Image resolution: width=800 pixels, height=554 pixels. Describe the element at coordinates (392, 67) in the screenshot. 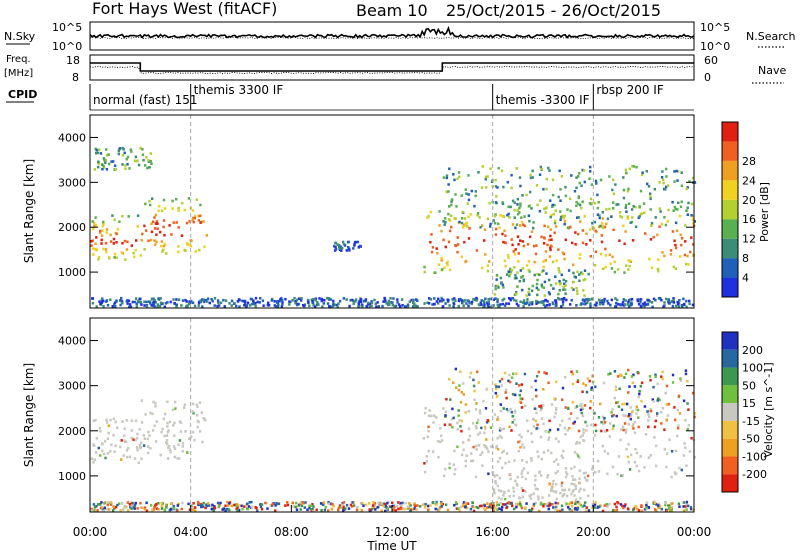

I see `freq-trace` at that location.